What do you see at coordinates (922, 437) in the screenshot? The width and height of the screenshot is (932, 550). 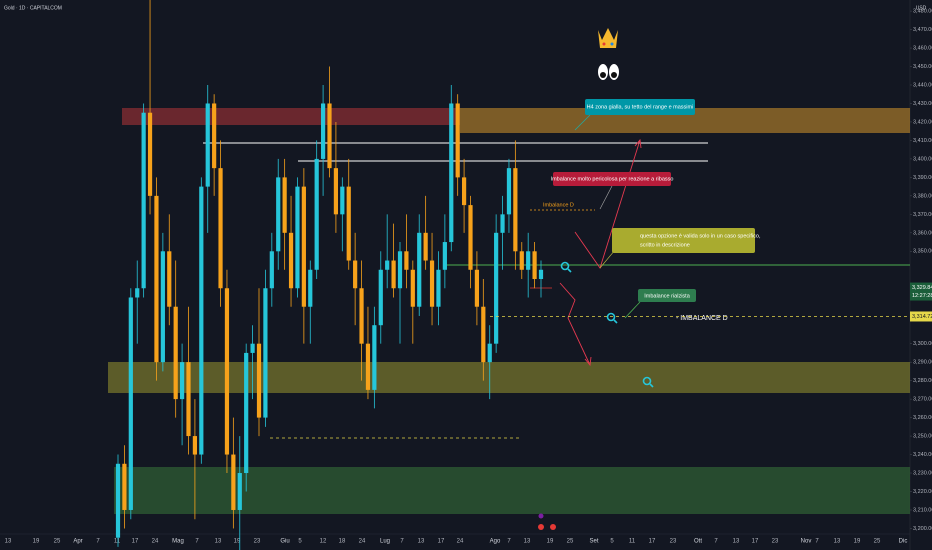 I see `y-tick-label: 3,250.00` at bounding box center [922, 437].